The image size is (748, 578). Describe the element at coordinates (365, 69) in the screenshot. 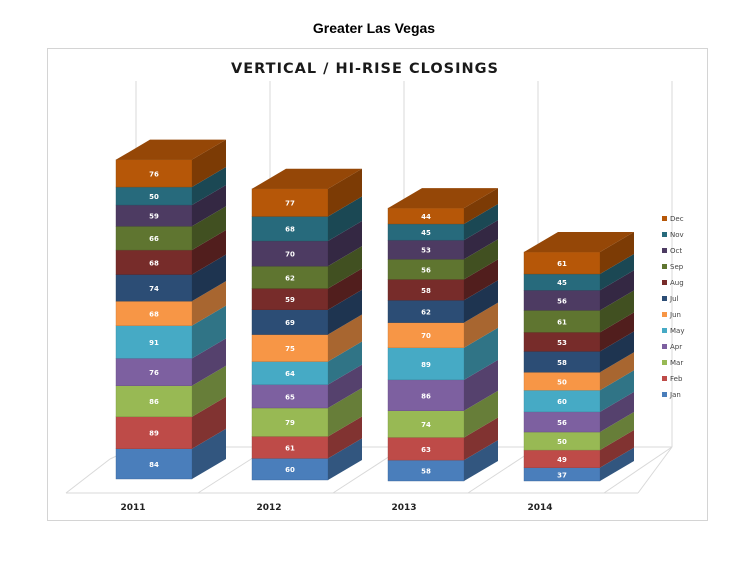

I see `chart-title: VERTICAL / HI-RISE CLOSINGS` at that location.